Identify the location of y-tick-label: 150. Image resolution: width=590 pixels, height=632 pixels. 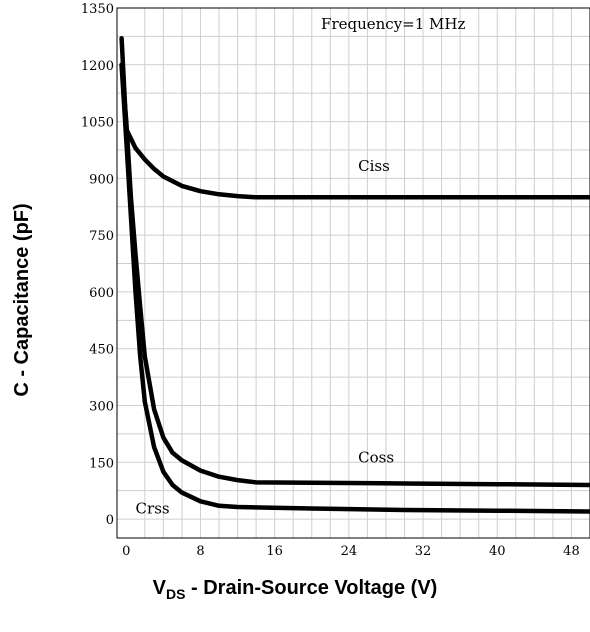
(101, 463).